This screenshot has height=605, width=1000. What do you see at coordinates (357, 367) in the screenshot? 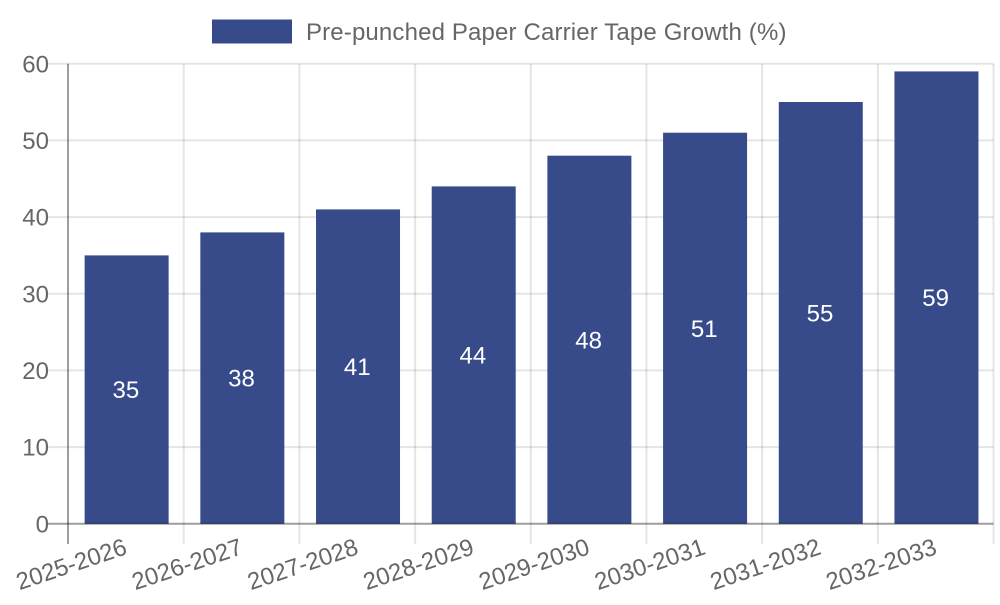
I see `svg-text: 41` at bounding box center [357, 367].